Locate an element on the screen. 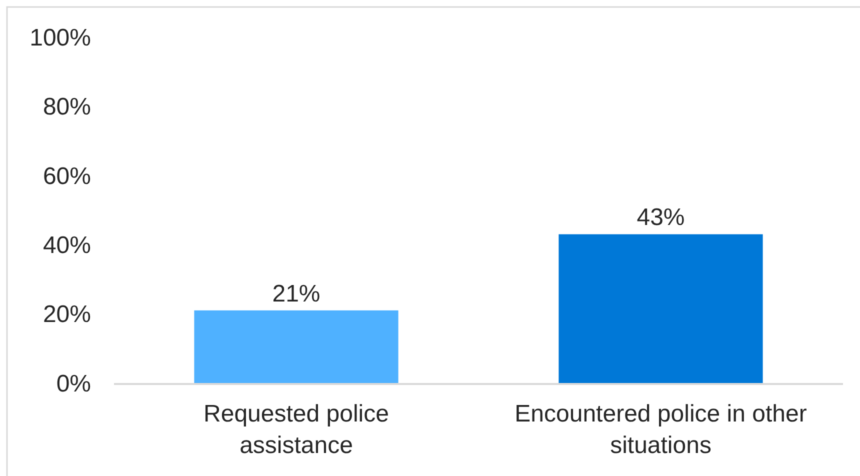 The width and height of the screenshot is (860, 476). y-tick-label: 80% is located at coordinates (66, 107).